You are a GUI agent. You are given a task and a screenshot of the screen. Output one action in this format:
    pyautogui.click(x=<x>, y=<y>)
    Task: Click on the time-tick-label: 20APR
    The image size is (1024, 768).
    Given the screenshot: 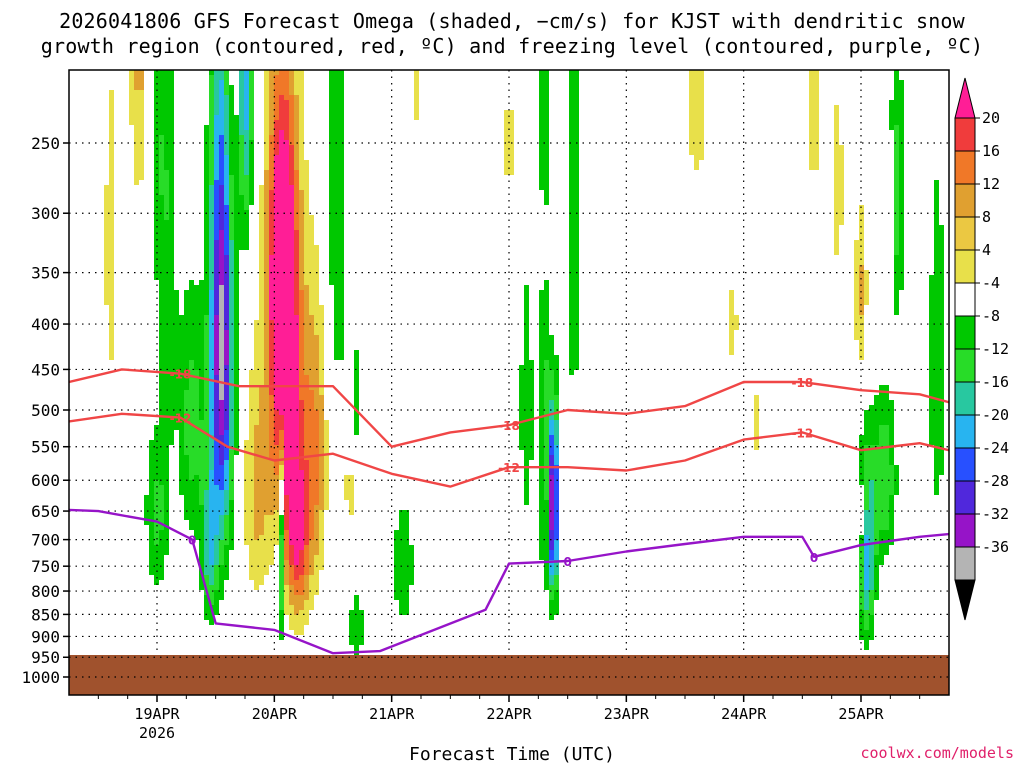 What is the action you would take?
    pyautogui.click(x=275, y=714)
    